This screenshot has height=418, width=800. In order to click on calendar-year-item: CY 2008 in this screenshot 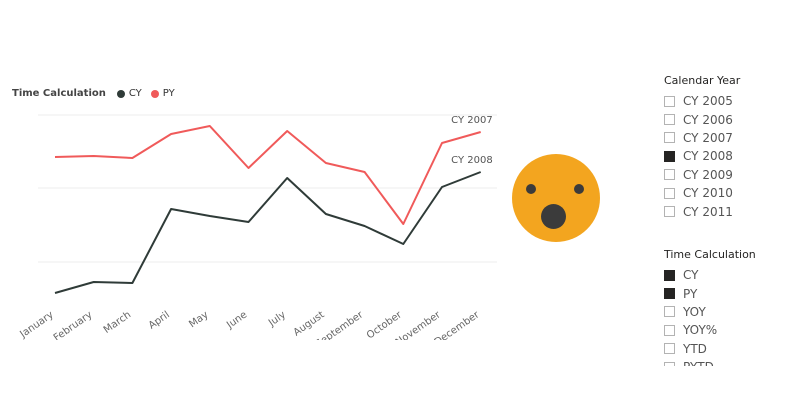, I will do `click(732, 156)`.